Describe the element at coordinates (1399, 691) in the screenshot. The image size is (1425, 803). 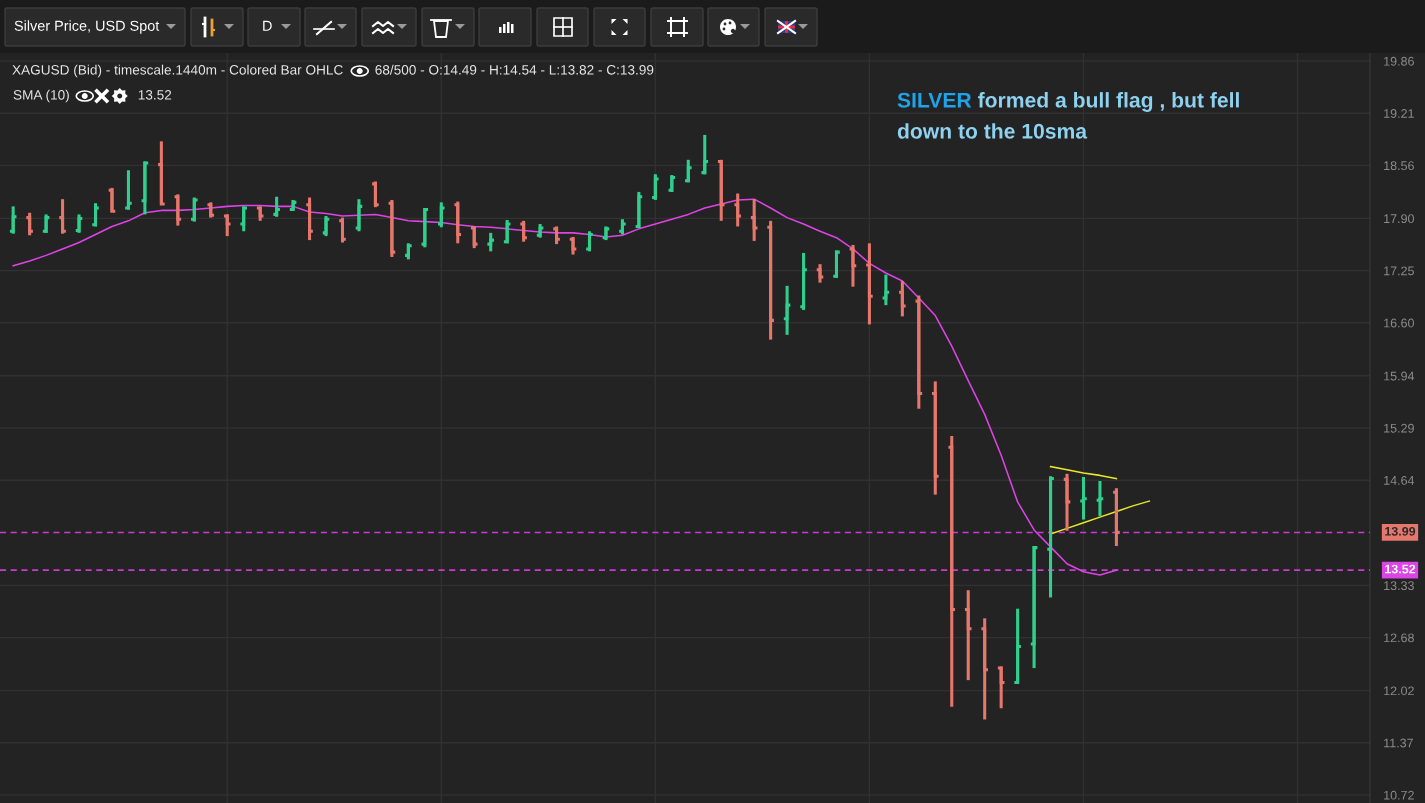
I see `y-tick-label: 12.02` at that location.